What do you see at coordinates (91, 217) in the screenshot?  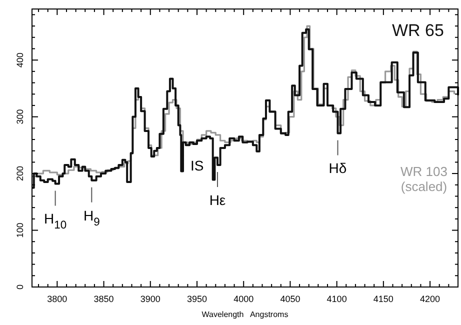 I see `annotation: H$_{9}$` at bounding box center [91, 217].